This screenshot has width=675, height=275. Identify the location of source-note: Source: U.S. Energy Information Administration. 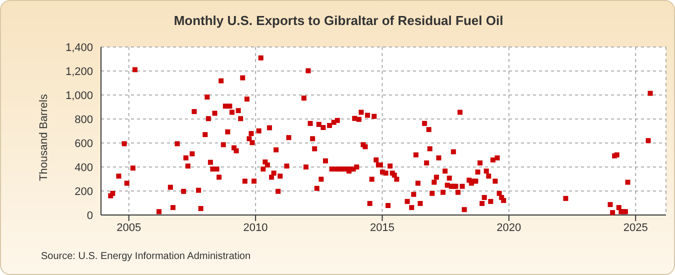
(146, 256).